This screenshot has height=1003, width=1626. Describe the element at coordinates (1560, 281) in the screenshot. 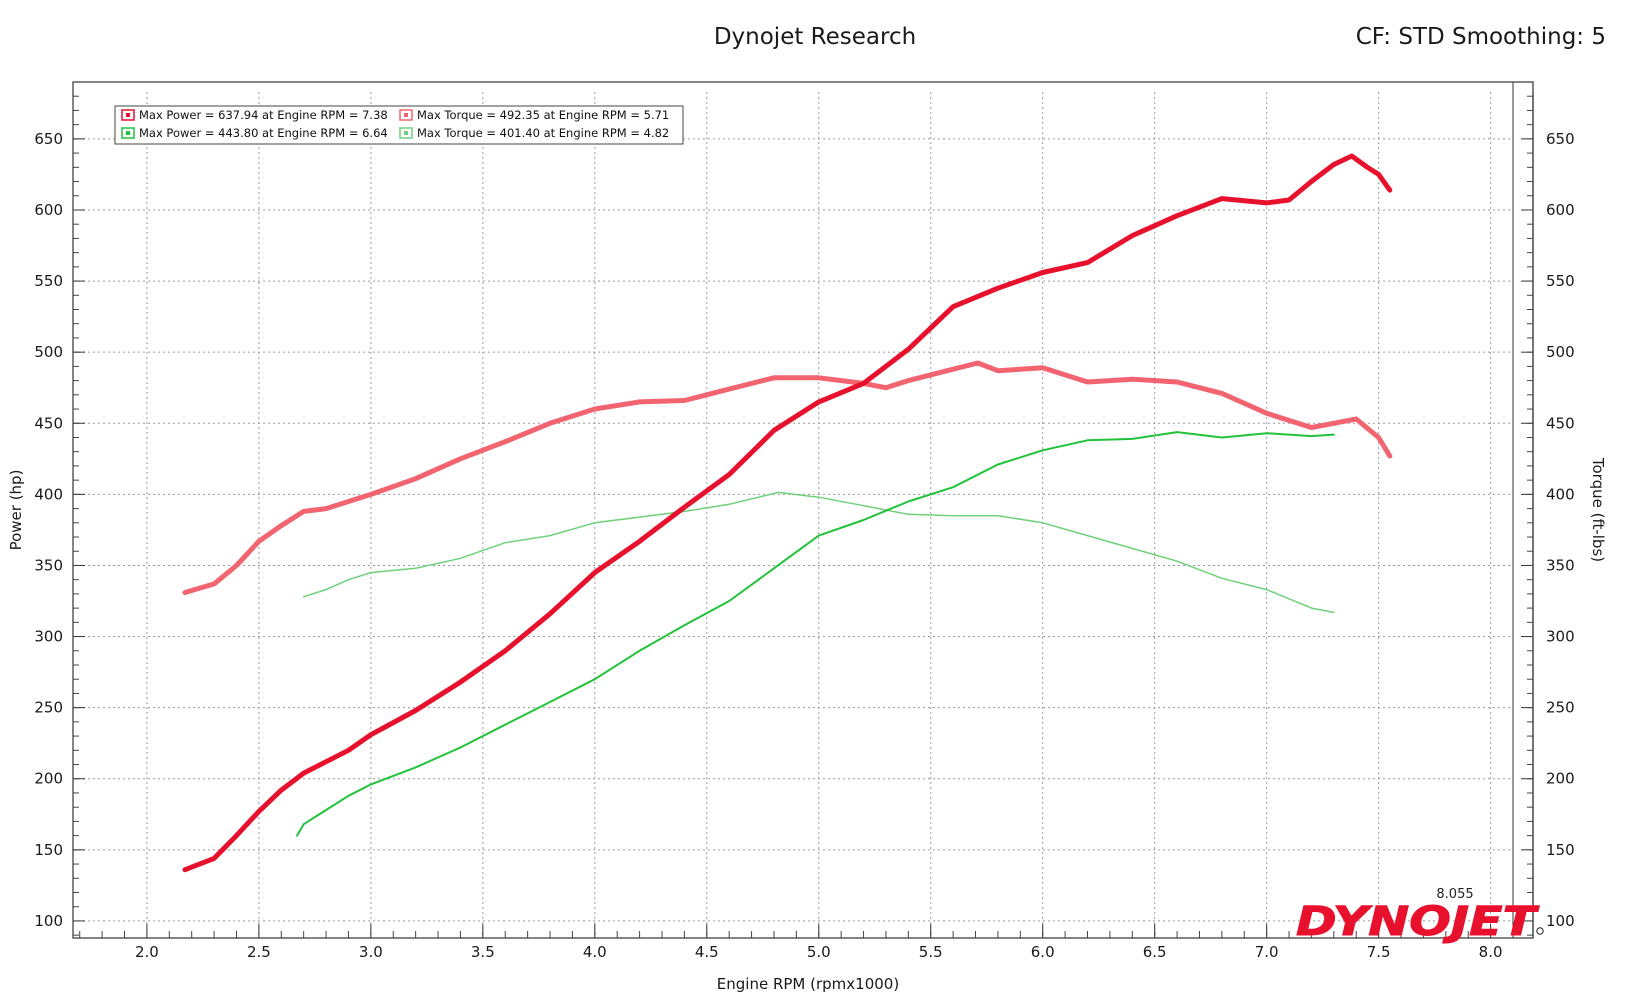

I see `right-tick-label: 550` at that location.